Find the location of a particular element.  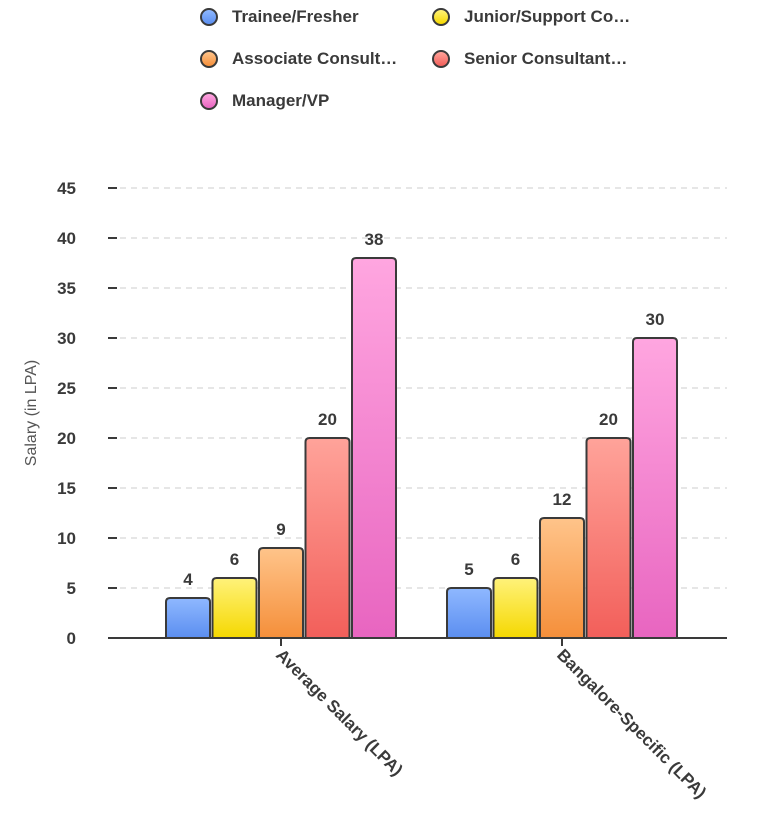

data-label: 38 is located at coordinates (374, 239).